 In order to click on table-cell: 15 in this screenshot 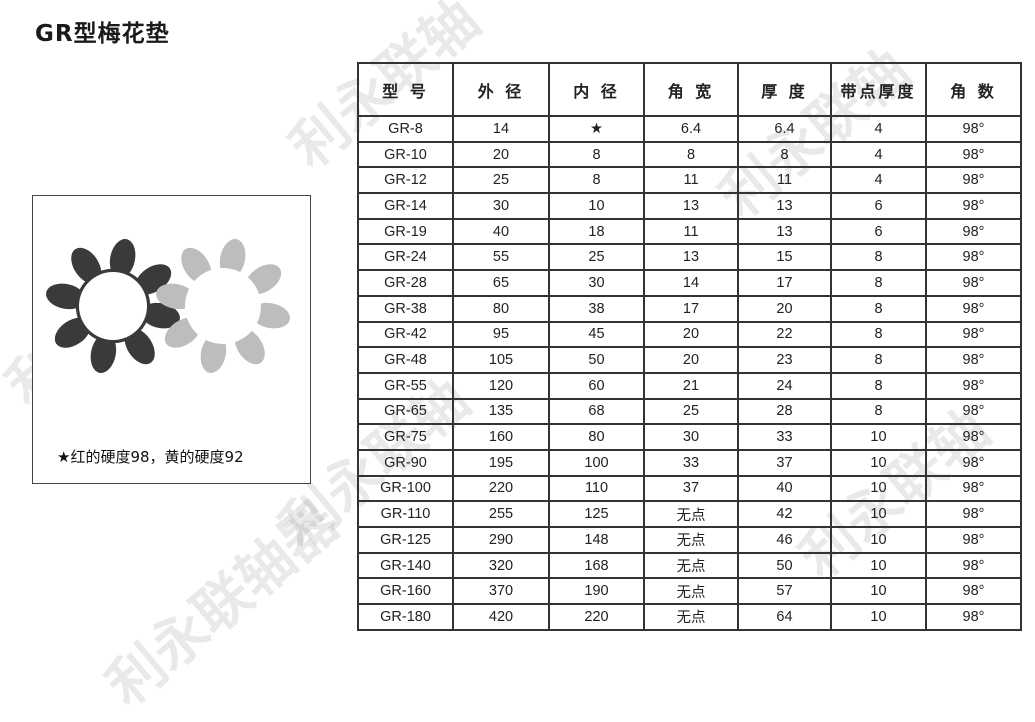, I will do `click(784, 257)`.